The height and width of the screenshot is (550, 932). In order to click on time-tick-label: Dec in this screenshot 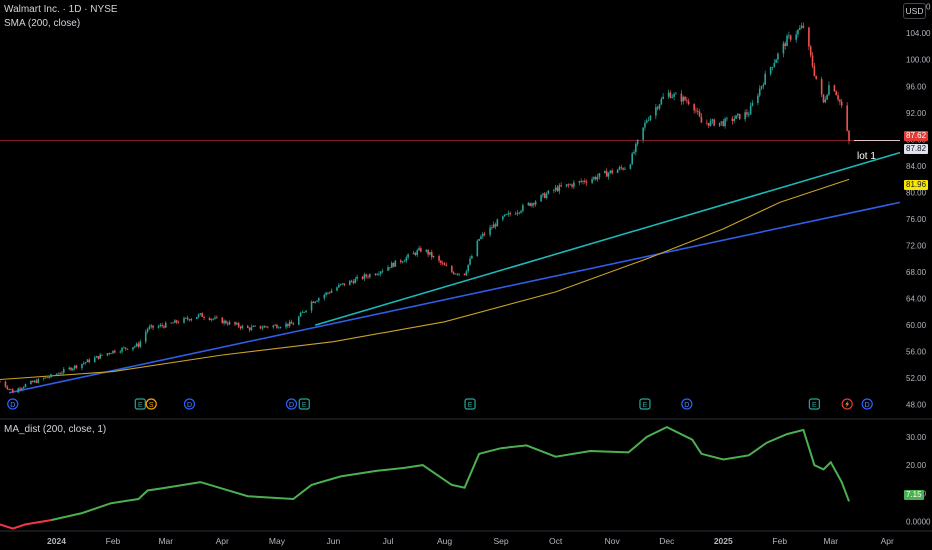, I will do `click(667, 541)`.